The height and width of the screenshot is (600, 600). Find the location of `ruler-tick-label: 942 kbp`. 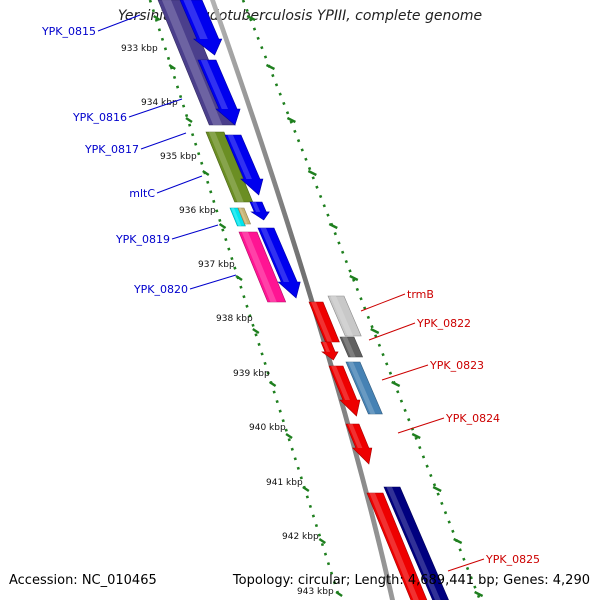

ruler-tick-label: 942 kbp is located at coordinates (300, 537).